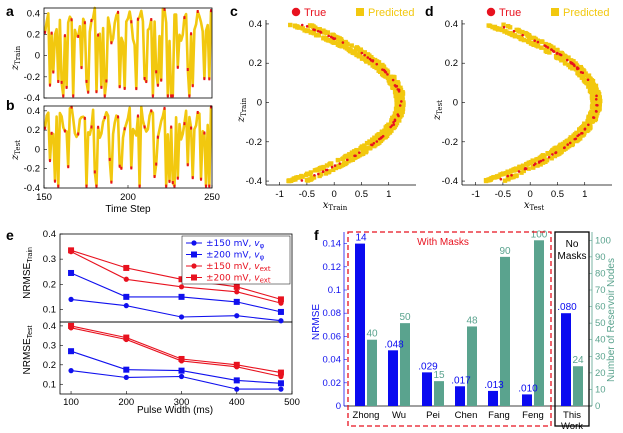 This screenshot has width=623, height=433. Describe the element at coordinates (503, 194) in the screenshot. I see `xtick-label: -0.5` at that location.